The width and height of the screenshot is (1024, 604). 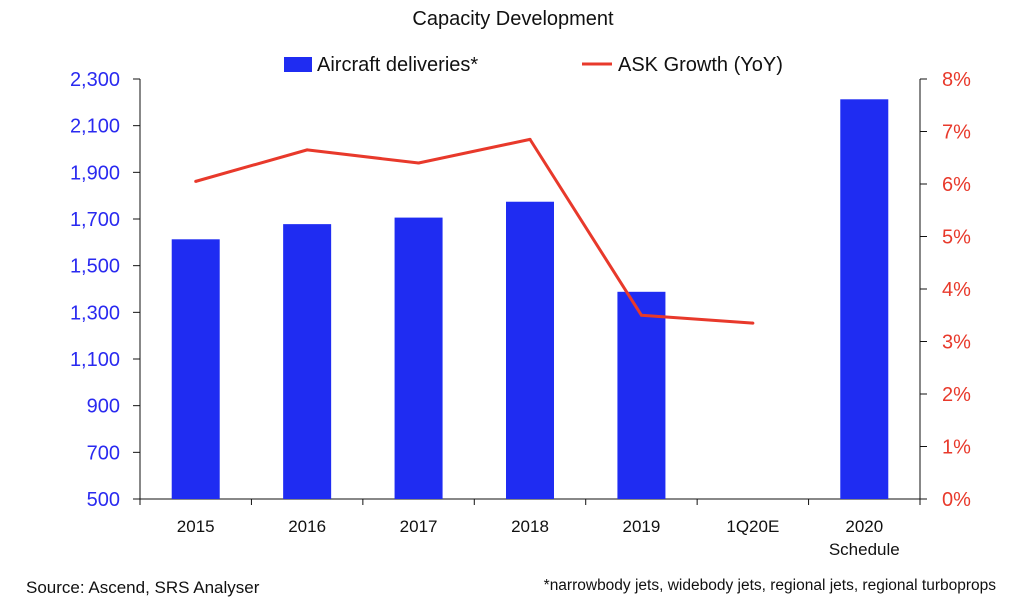 What do you see at coordinates (956, 500) in the screenshot?
I see `right-tick-label: 0%` at bounding box center [956, 500].